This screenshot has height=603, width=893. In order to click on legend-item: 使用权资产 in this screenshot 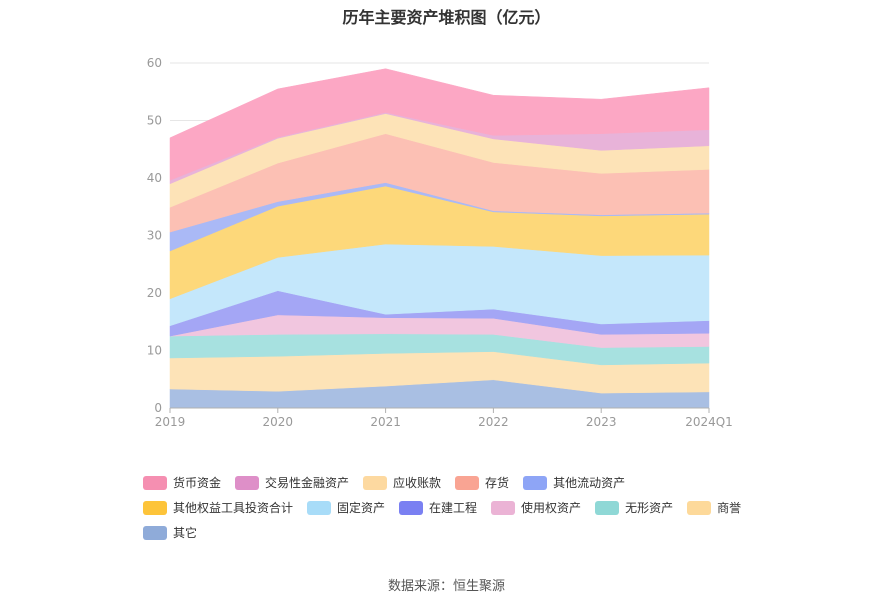, I will do `click(536, 507)`.